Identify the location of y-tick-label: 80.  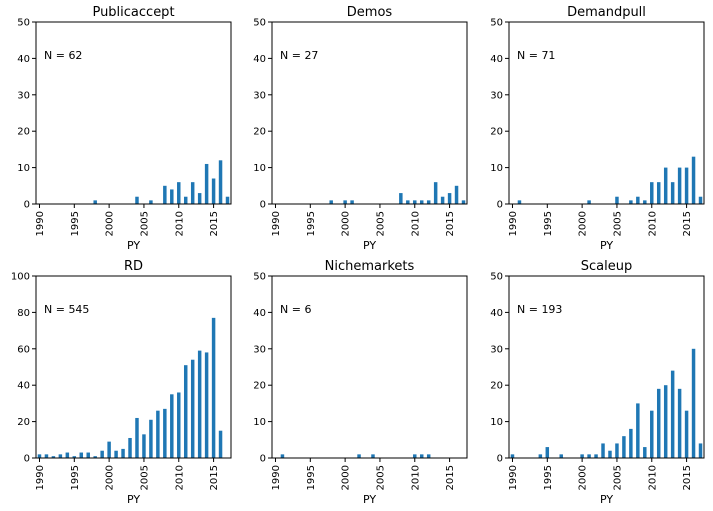
(23, 313).